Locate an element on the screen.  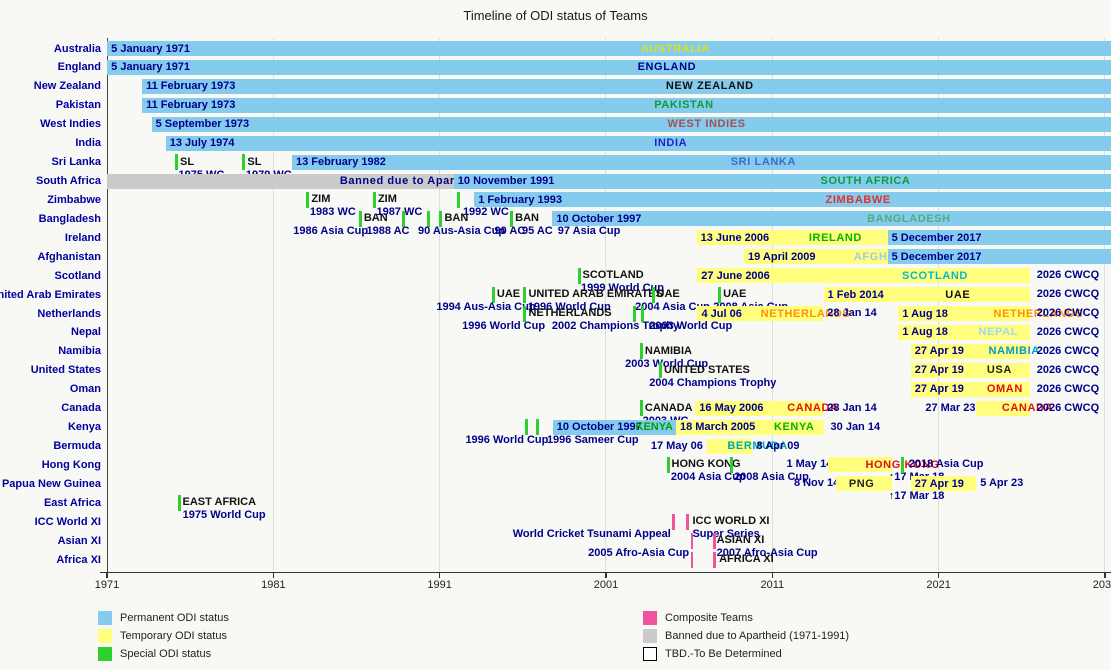
event-name-label: NAMIBIA is located at coordinates (668, 350).